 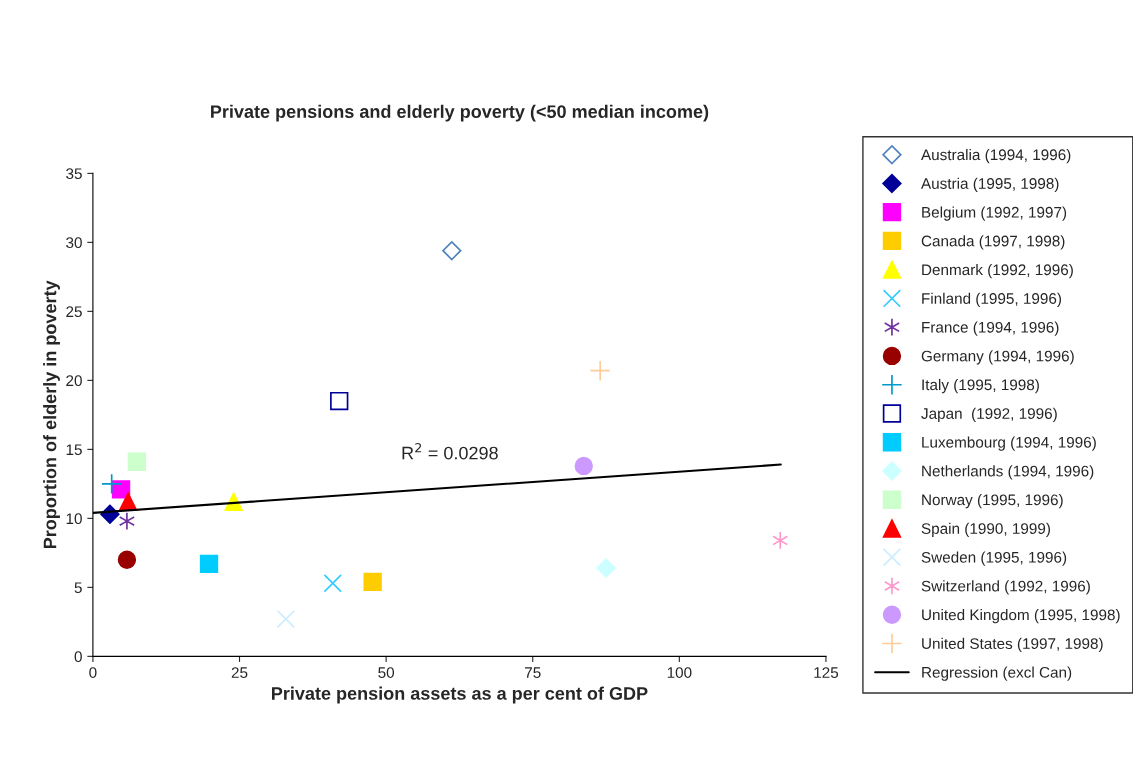 I want to click on x-tick-label: 75, so click(x=533, y=672).